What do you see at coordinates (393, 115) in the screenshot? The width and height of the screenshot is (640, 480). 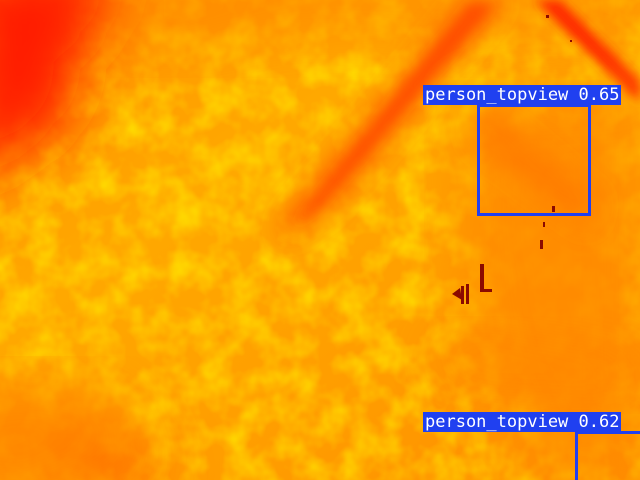 I see `diagonal-warm-streak-core` at bounding box center [393, 115].